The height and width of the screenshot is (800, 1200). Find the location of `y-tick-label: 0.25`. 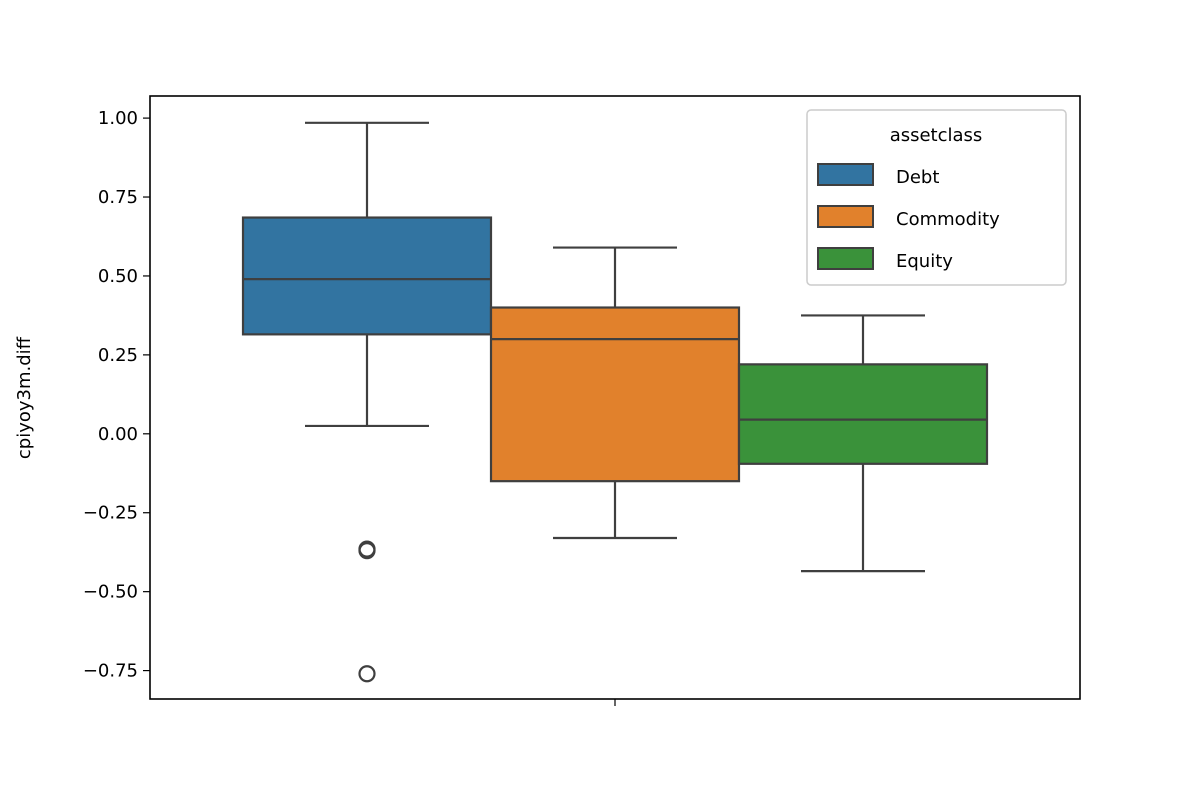

y-tick-label: 0.25 is located at coordinates (118, 355).